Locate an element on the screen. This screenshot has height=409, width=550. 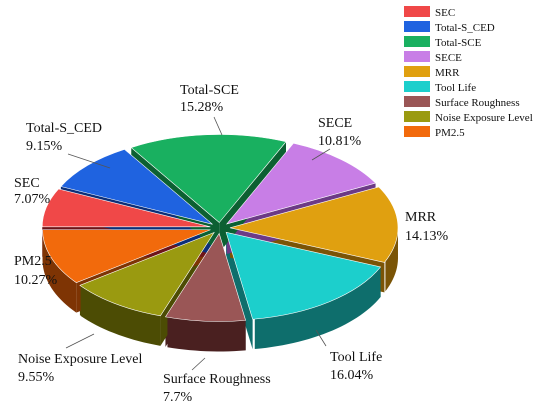
legend-swatch-sec is located at coordinates (417, 11).